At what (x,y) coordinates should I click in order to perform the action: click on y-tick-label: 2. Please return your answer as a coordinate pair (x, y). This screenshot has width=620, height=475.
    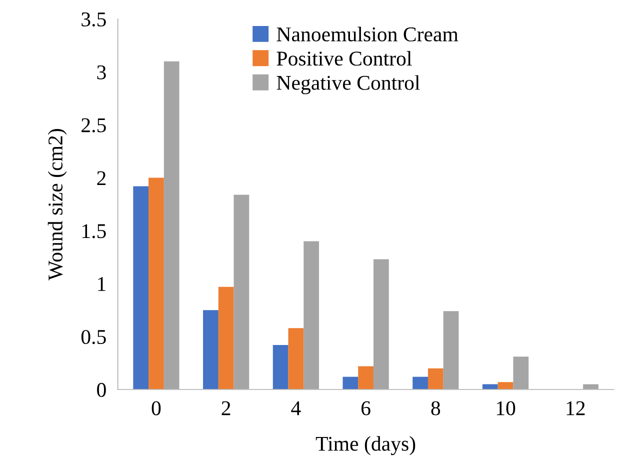
    Looking at the image, I should click on (101, 178).